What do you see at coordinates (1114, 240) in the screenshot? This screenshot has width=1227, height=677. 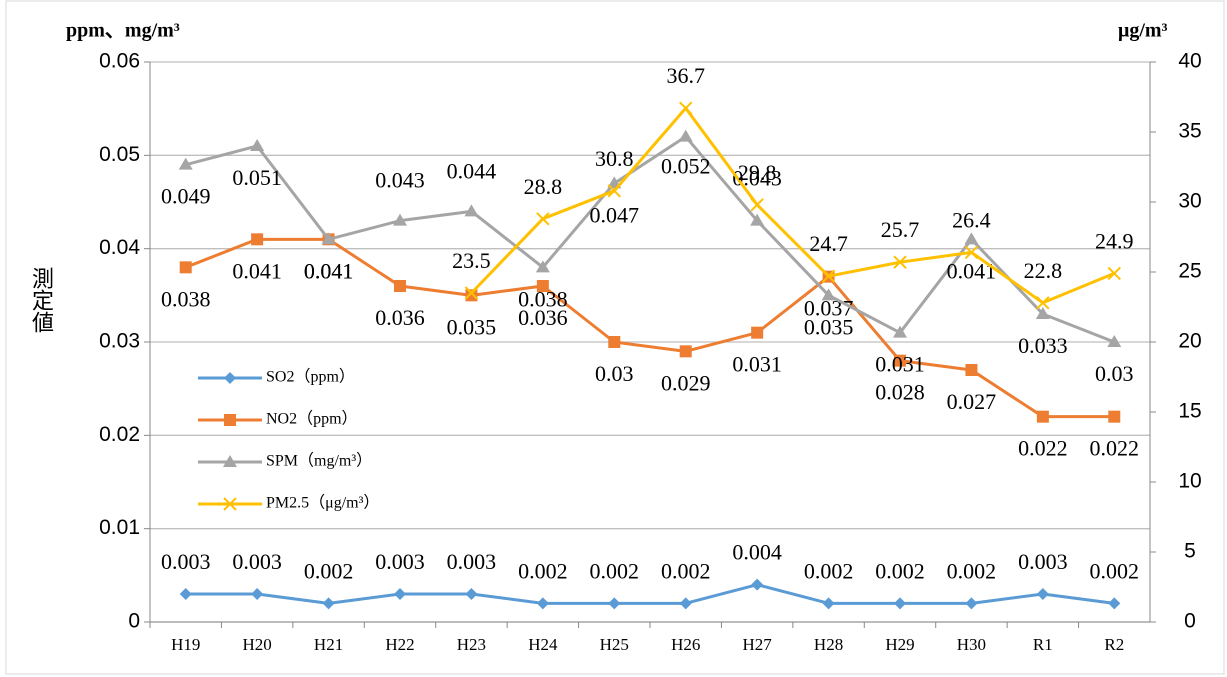 I see `data-label: 24.9` at bounding box center [1114, 240].